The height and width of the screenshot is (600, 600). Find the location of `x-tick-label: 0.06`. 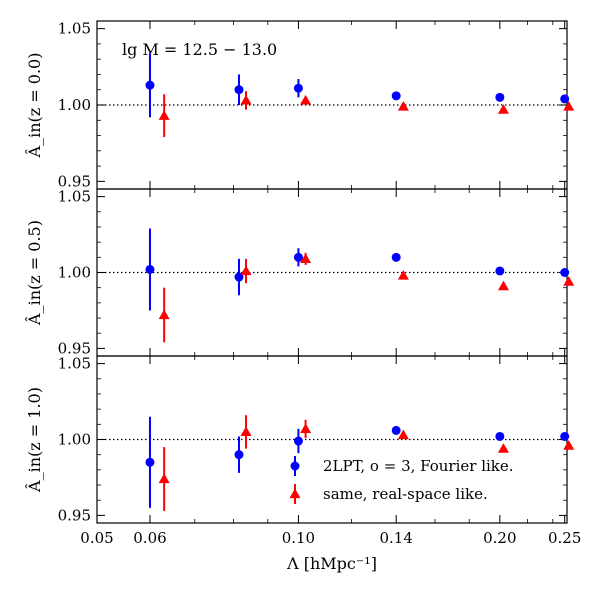

x-tick-label: 0.06 is located at coordinates (149, 538).